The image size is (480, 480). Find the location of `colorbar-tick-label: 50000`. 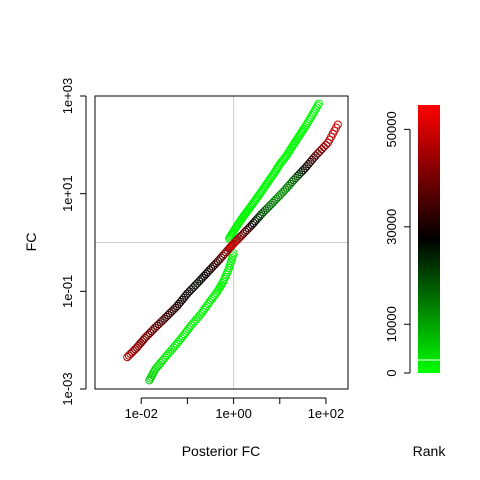

colorbar-tick-label: 50000 is located at coordinates (391, 129).